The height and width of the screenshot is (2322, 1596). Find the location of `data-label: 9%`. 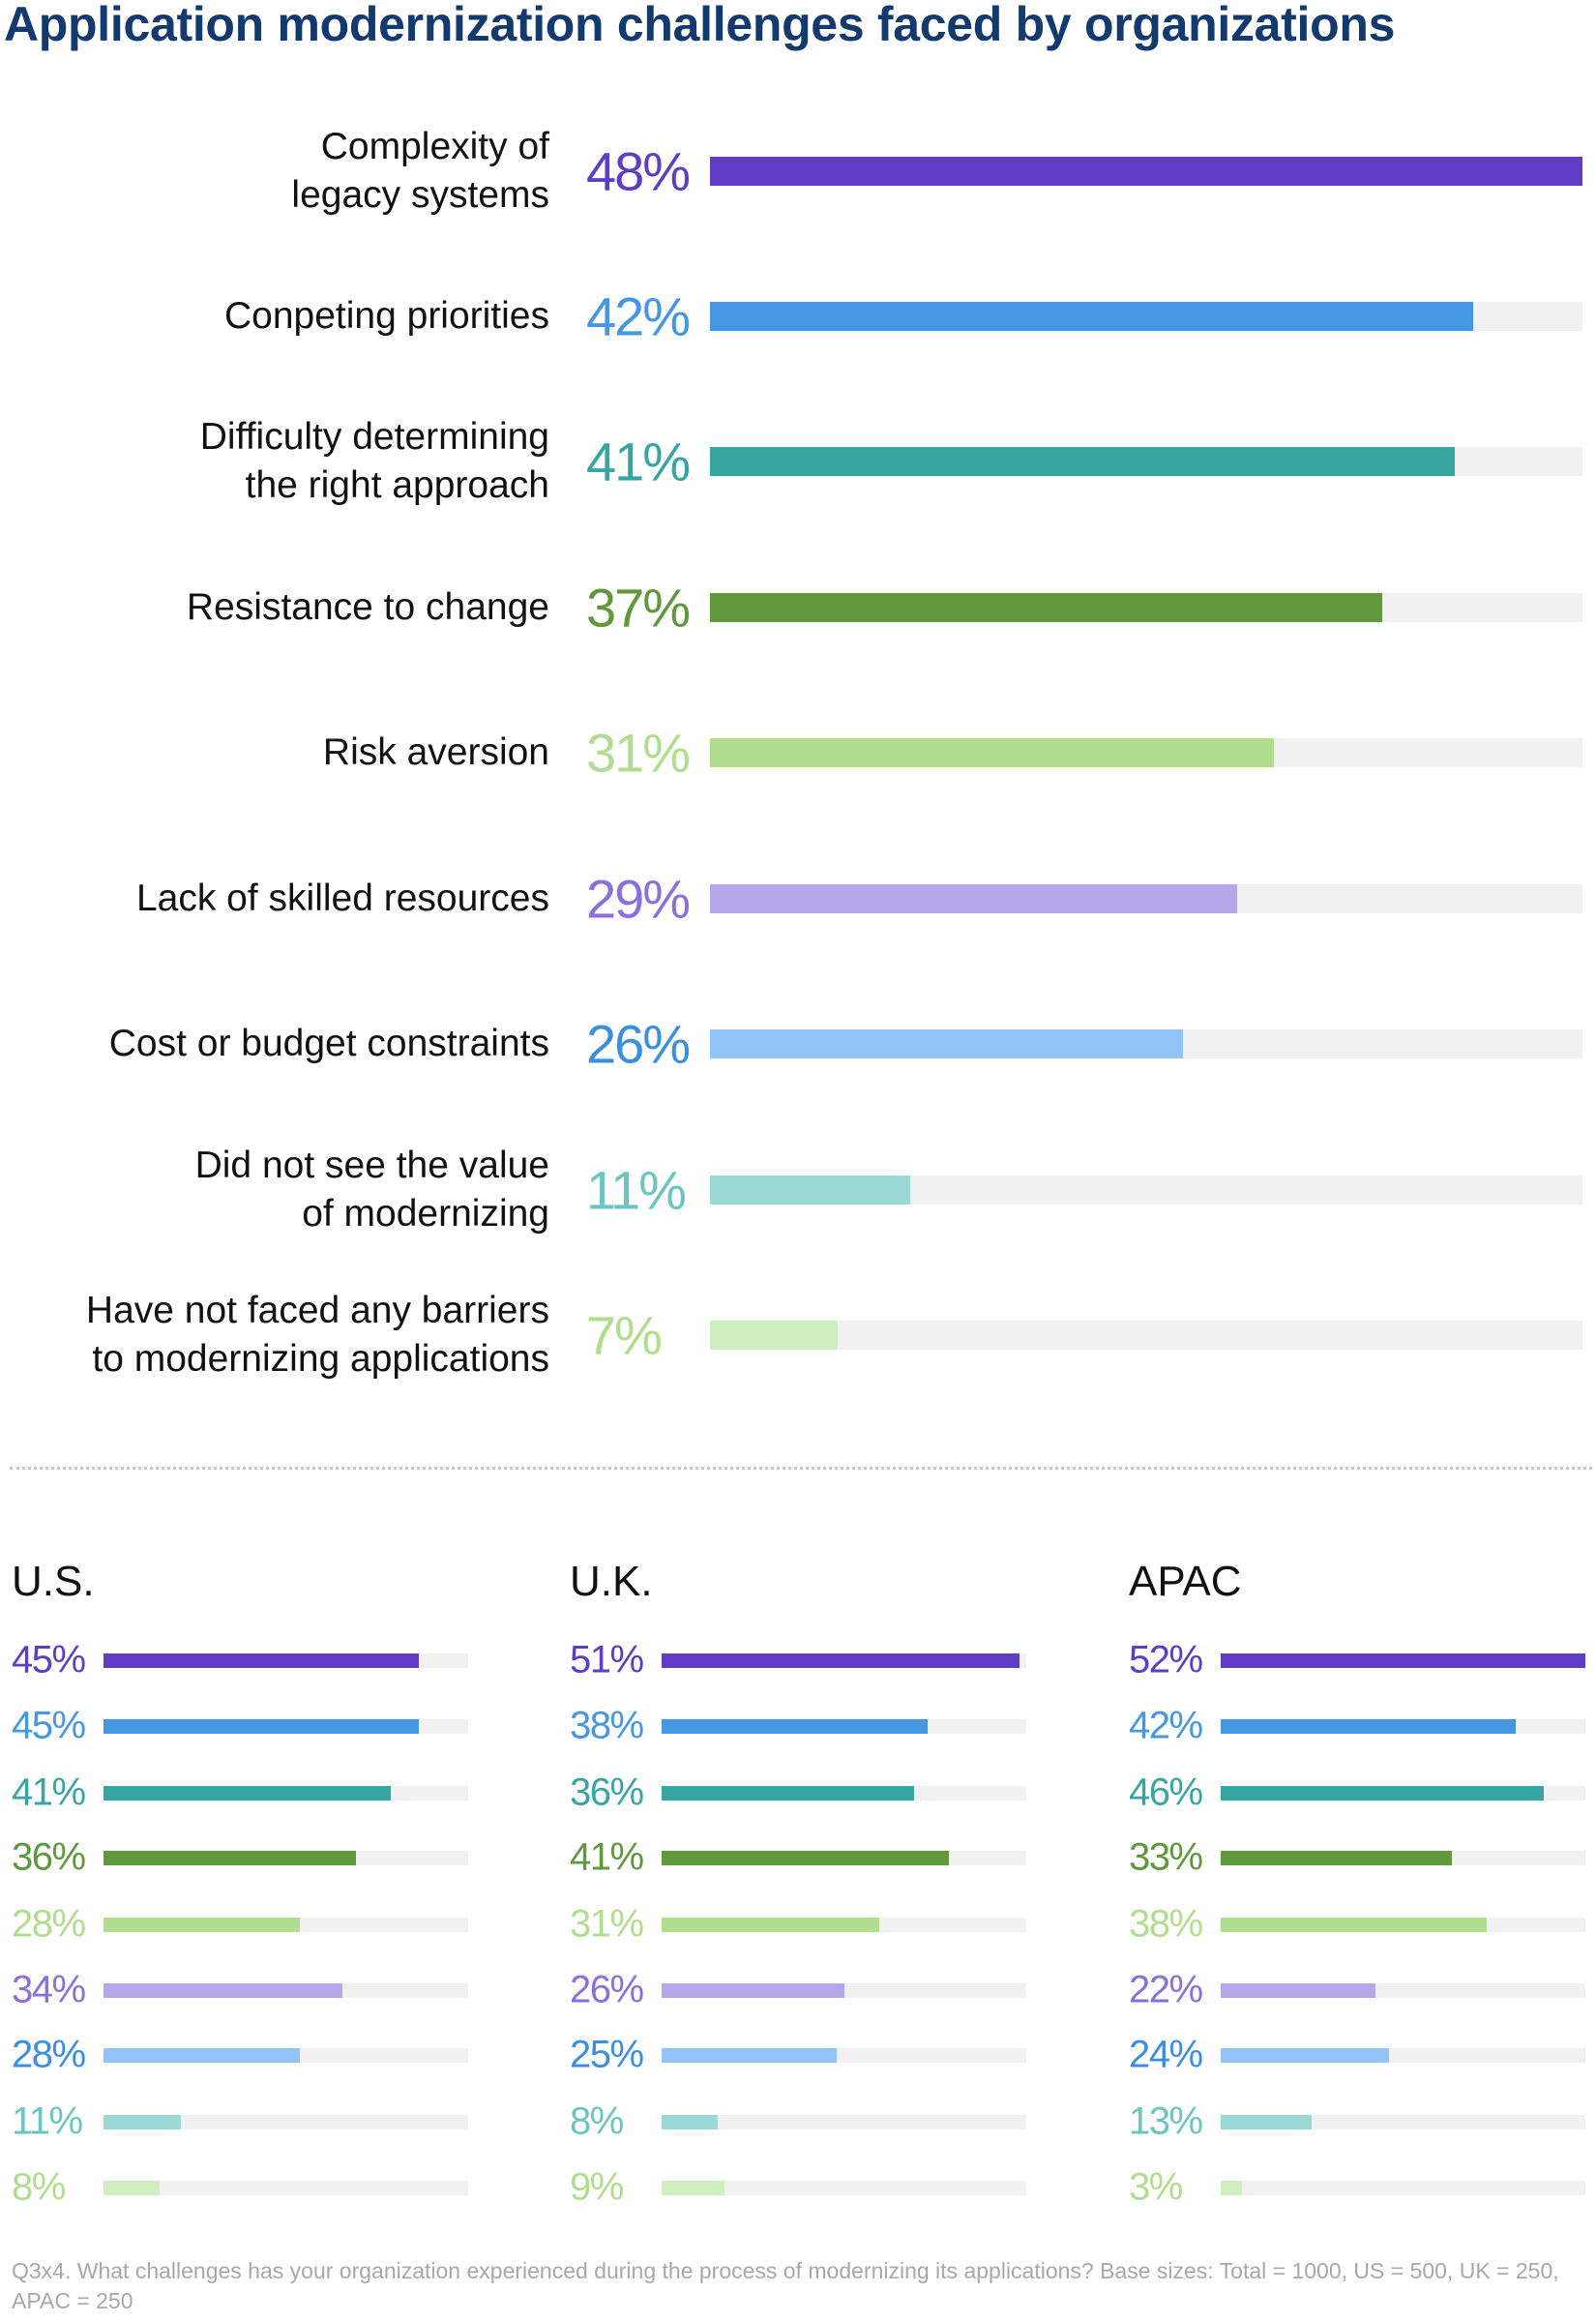

data-label: 9% is located at coordinates (597, 2187).